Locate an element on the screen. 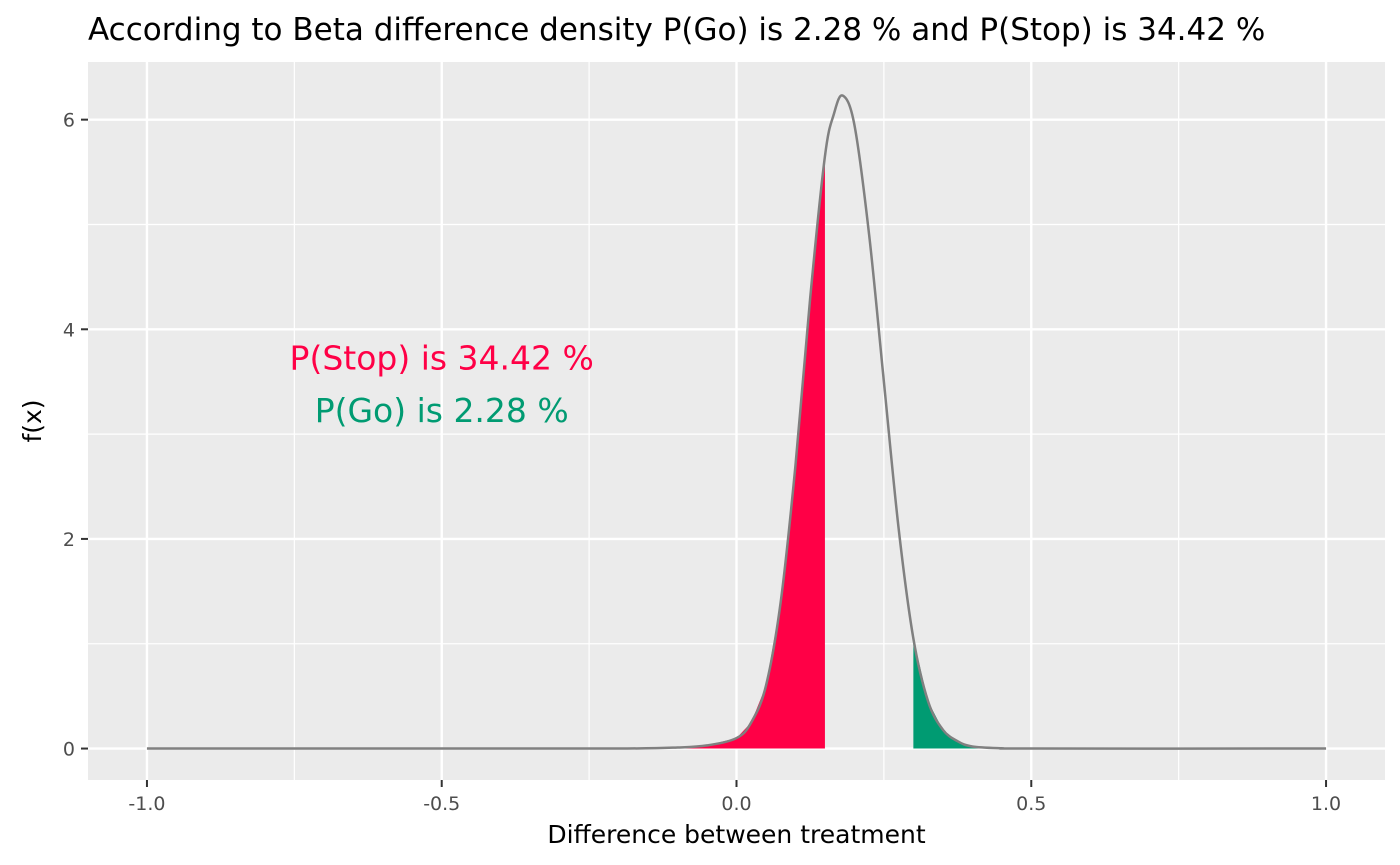 This screenshot has width=1400, height=865. x-tick-label: 0.0 is located at coordinates (736, 804).